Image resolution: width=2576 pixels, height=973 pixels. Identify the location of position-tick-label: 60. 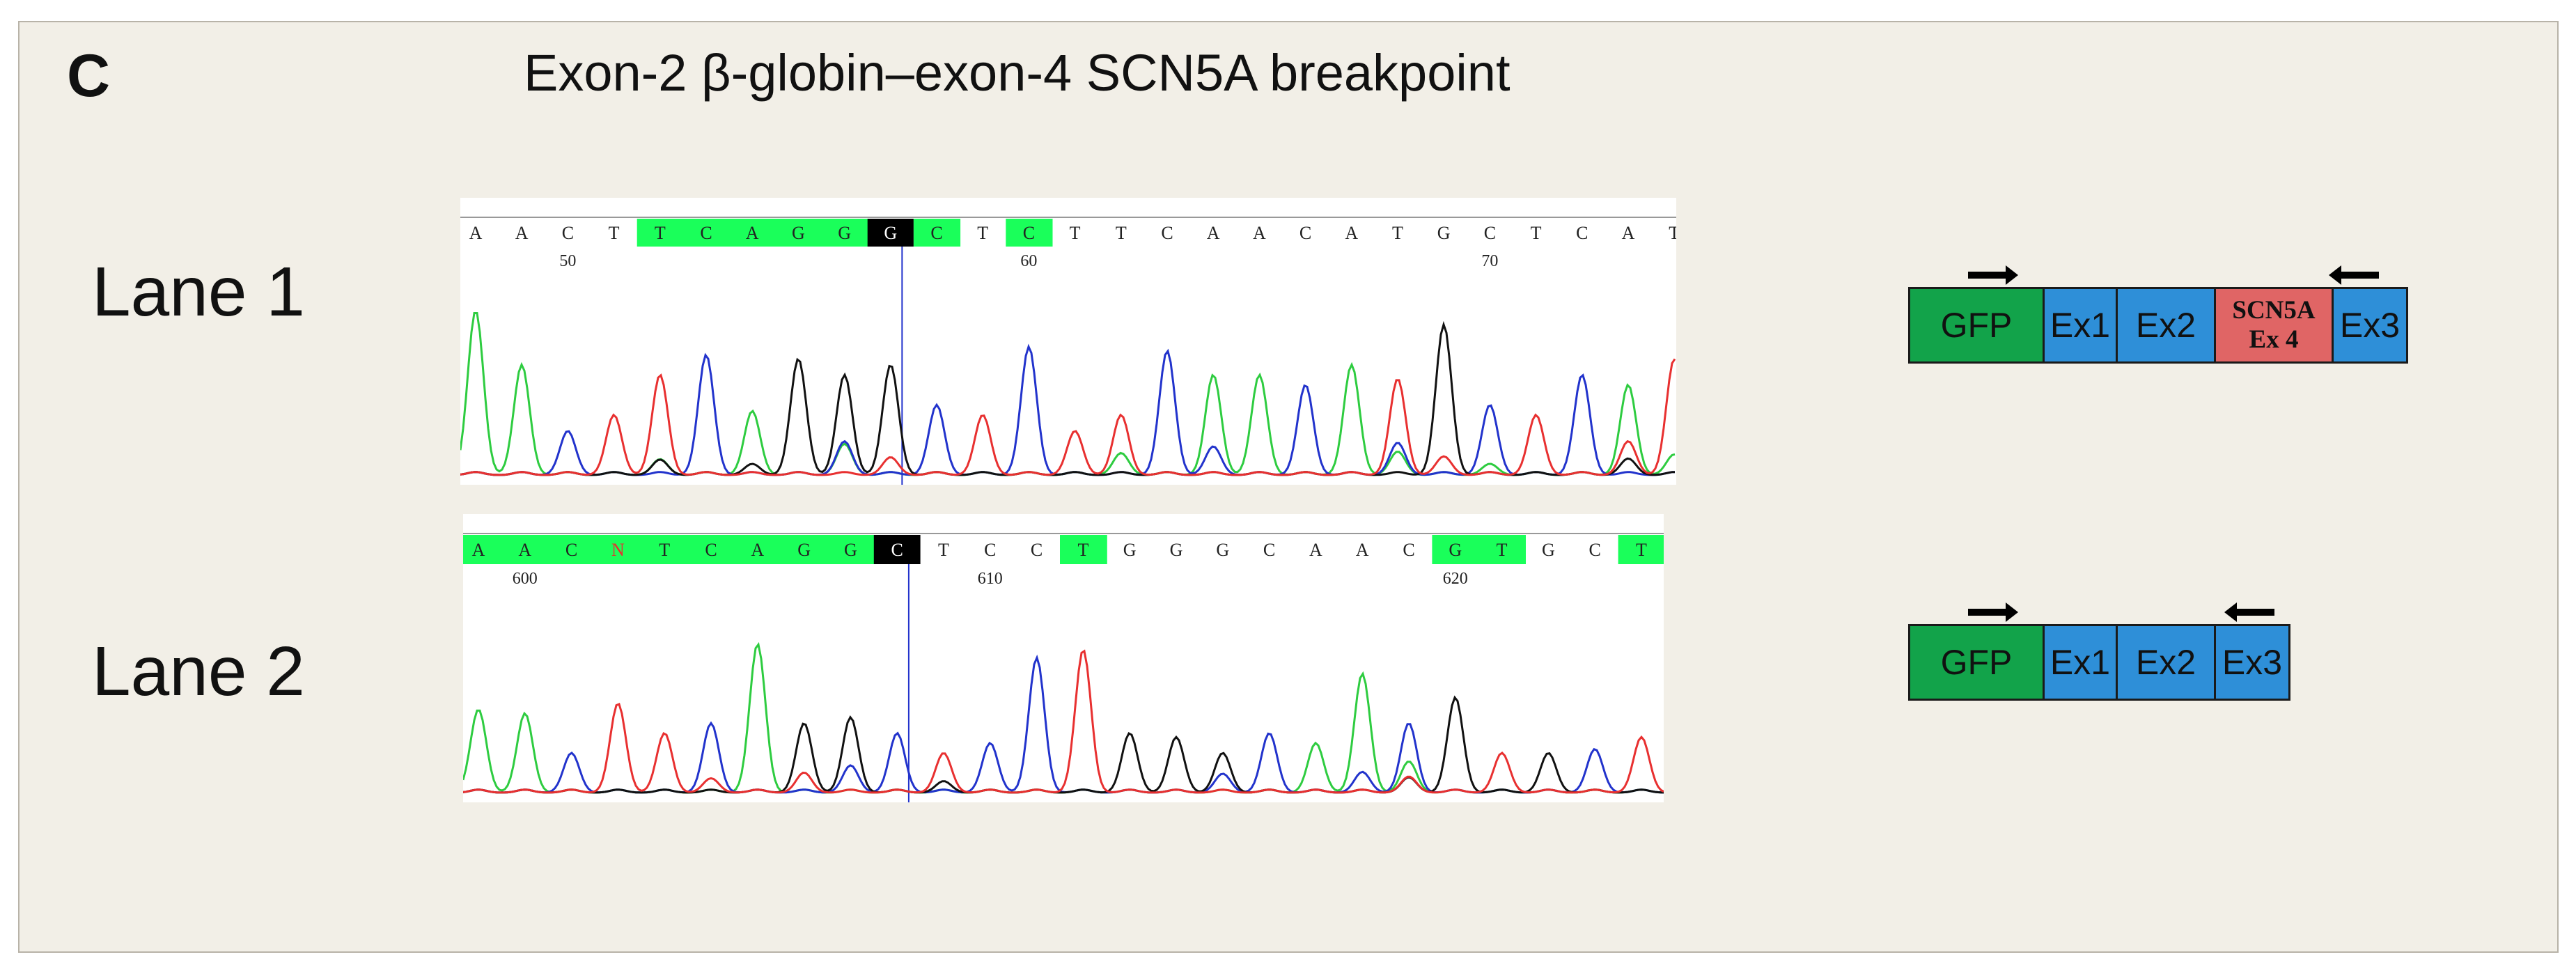
(1028, 261).